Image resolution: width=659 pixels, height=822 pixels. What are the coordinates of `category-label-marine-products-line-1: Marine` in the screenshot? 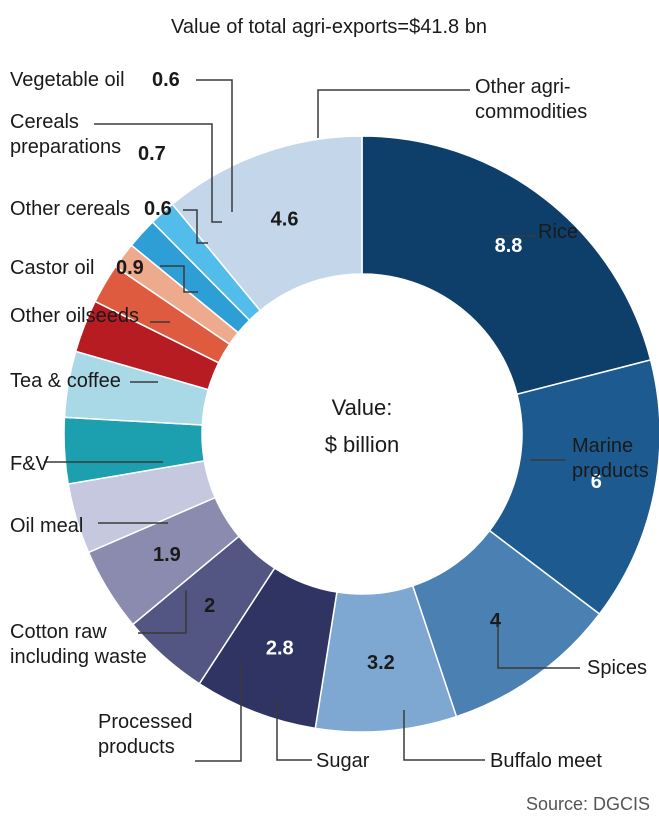 It's located at (602, 446).